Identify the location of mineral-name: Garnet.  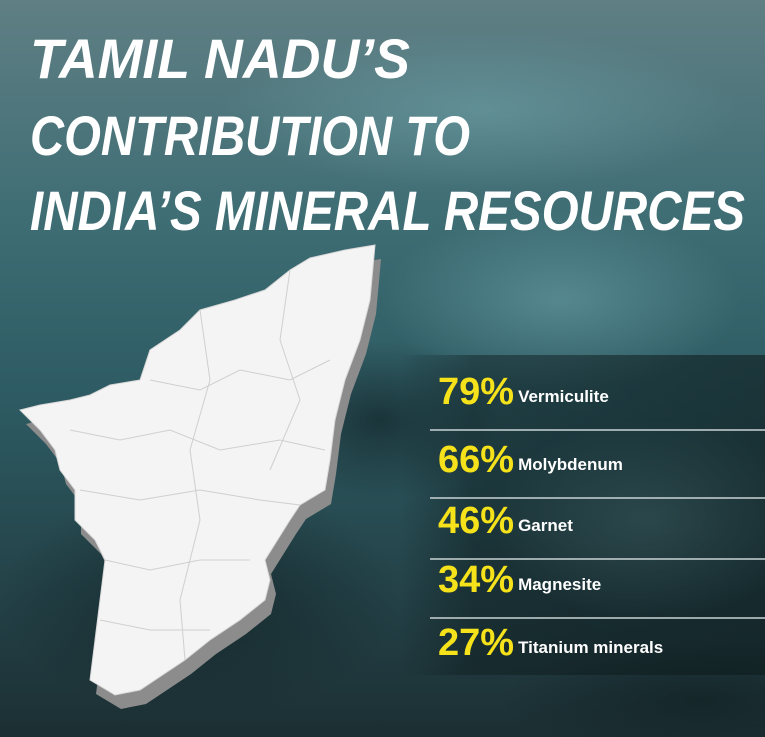
(545, 525).